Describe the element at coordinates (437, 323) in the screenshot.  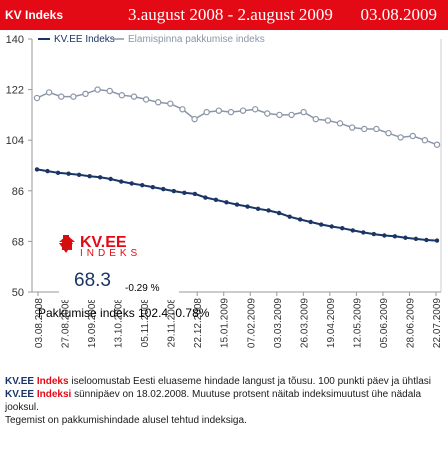
I see `x-tick-label: 22.07.2009` at that location.